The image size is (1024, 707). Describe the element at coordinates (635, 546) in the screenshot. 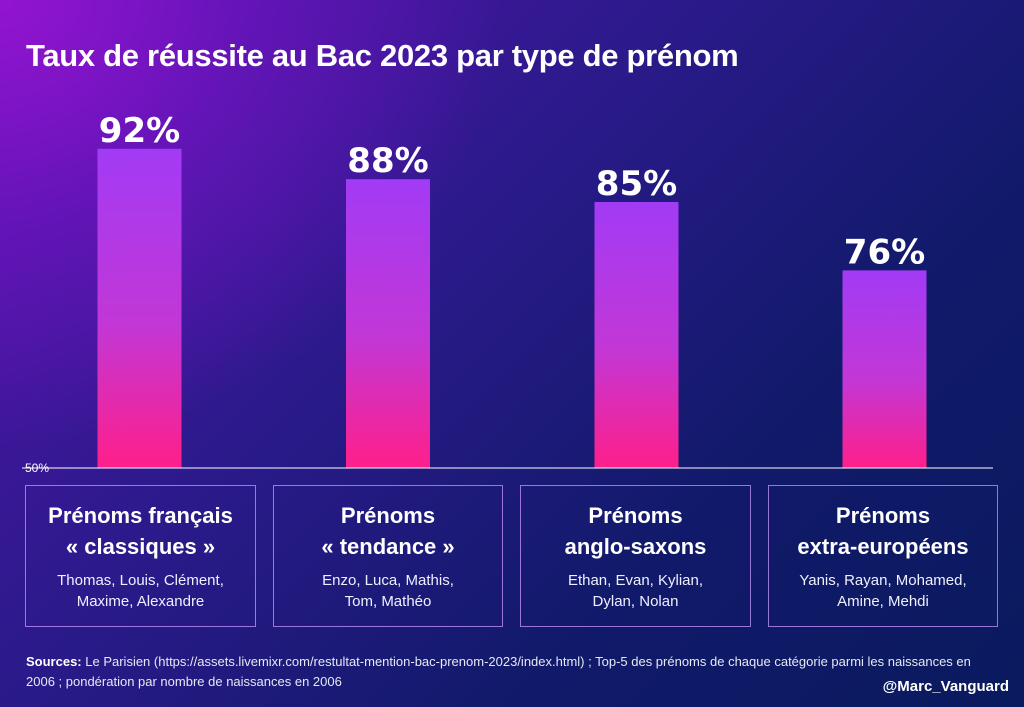

I see `category-title-line: anglo-saxons` at that location.